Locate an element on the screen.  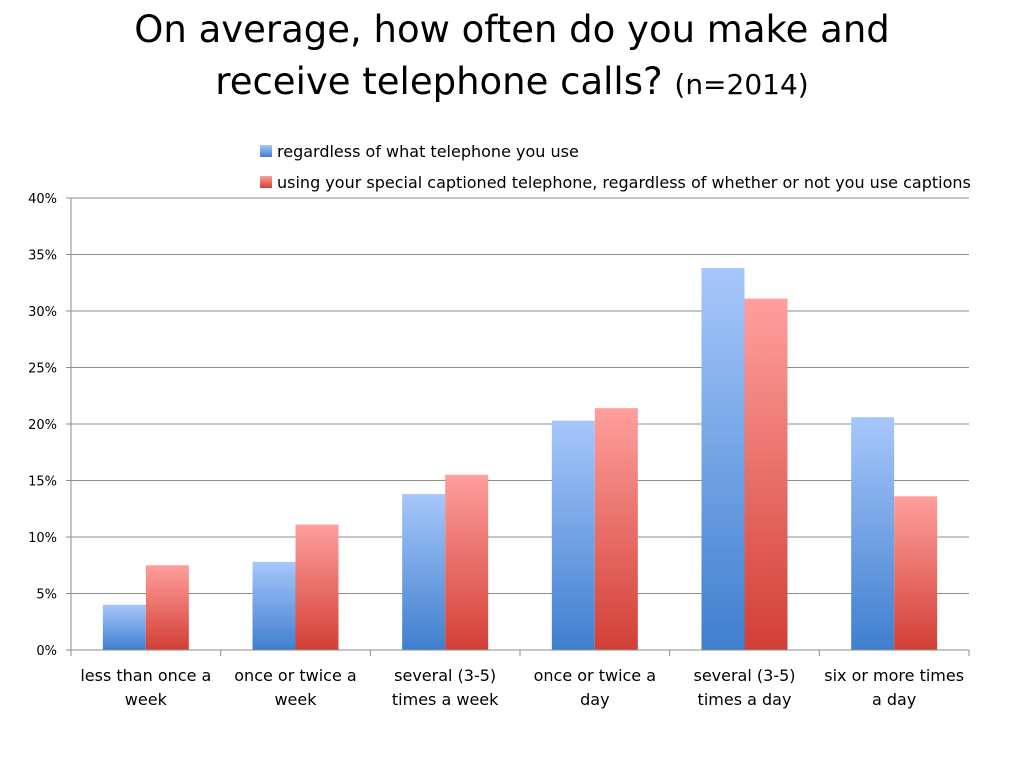
y-tick-label: 35% is located at coordinates (42, 256).